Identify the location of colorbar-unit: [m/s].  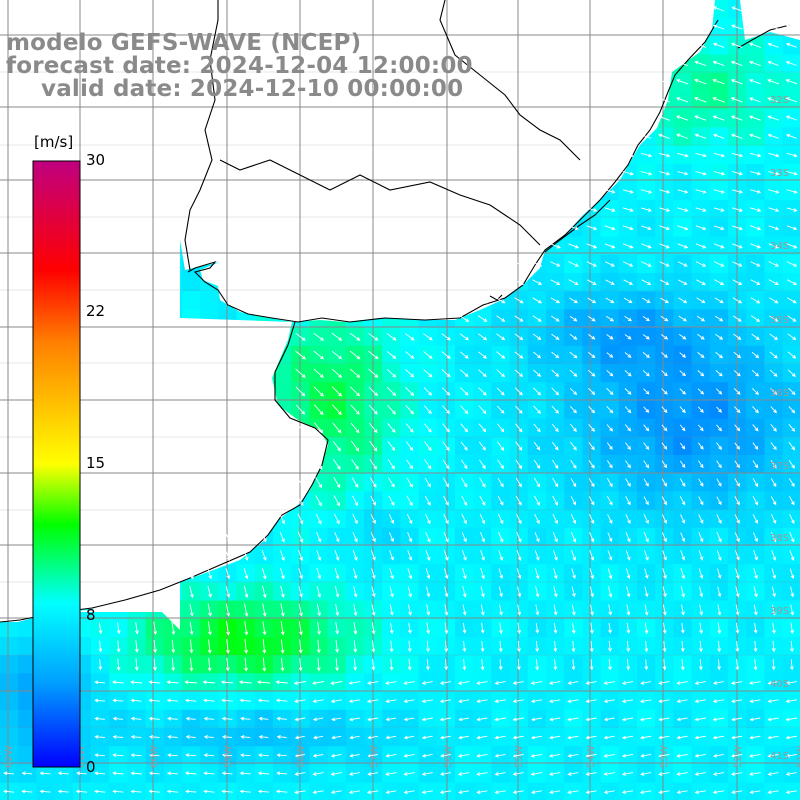
(54, 142).